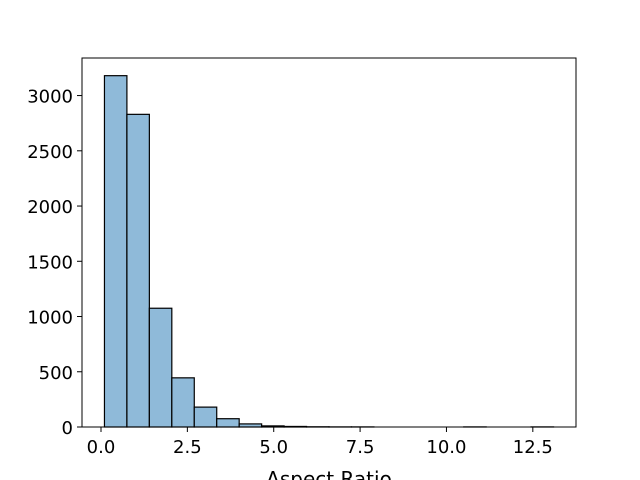  Describe the element at coordinates (50, 207) in the screenshot. I see `y-tick-label: 2000` at that location.